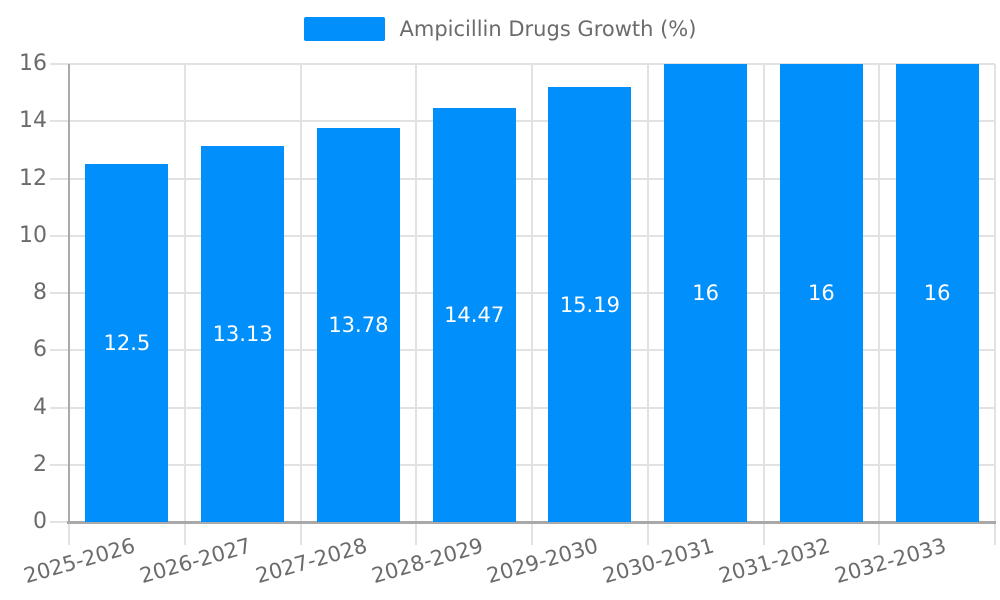 The image size is (1000, 600). Describe the element at coordinates (33, 178) in the screenshot. I see `y-axis-tick-label: 12` at that location.